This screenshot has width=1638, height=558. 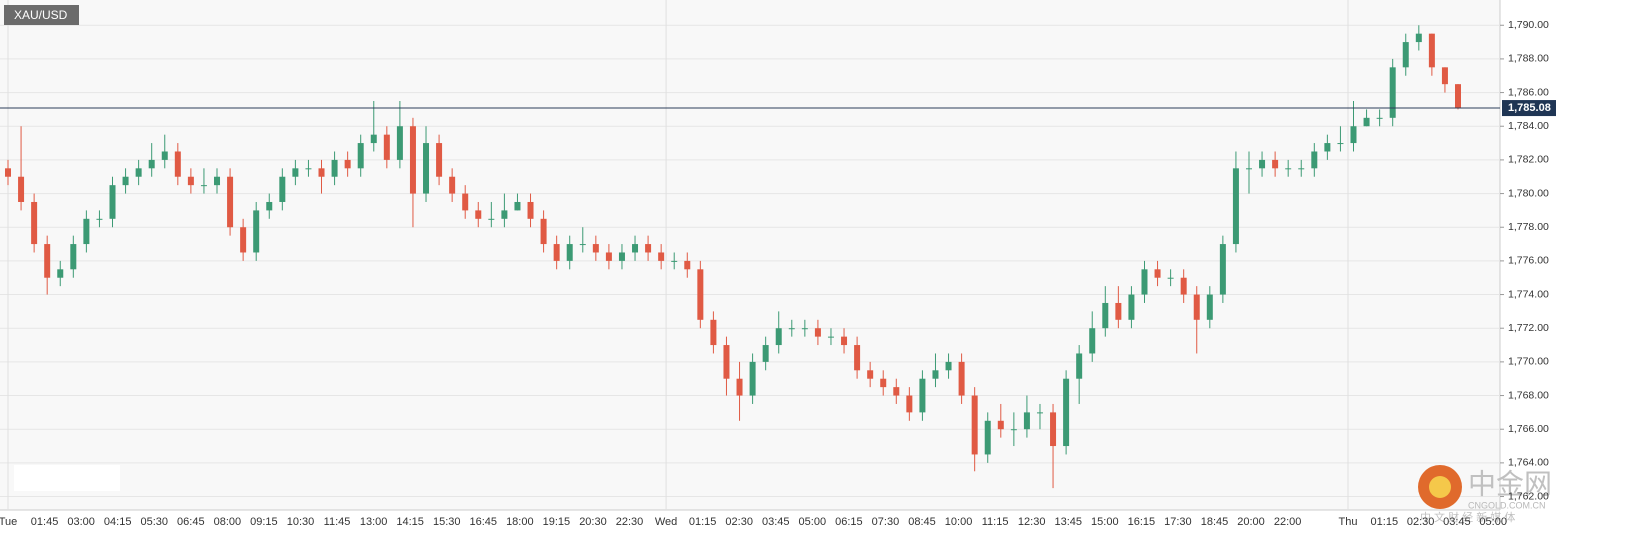 I want to click on x-tick-label: 20:30, so click(x=593, y=522).